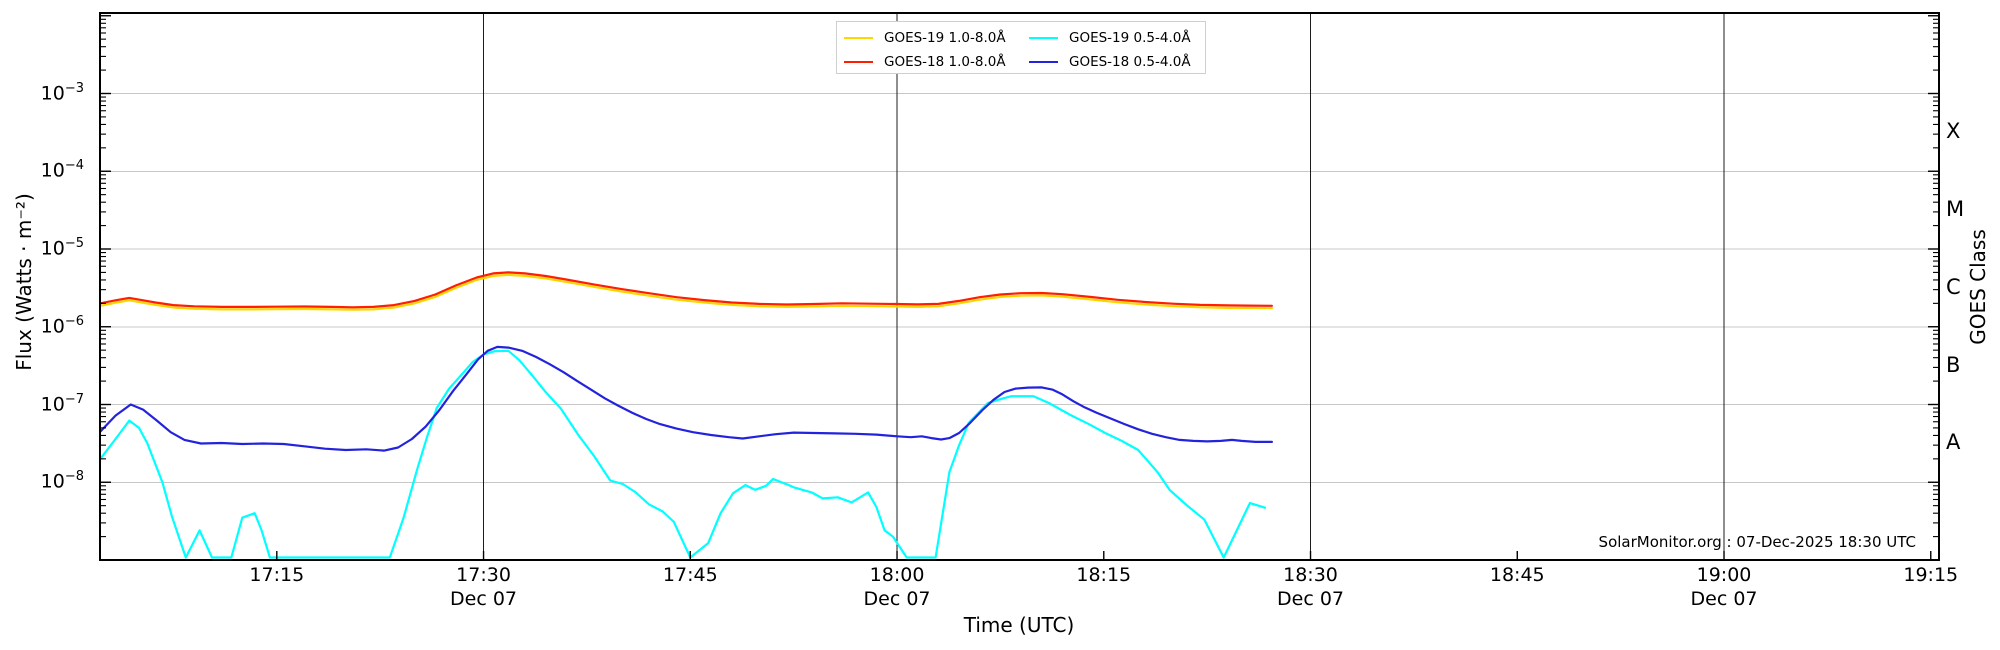 This screenshot has width=2000, height=650. I want to click on x-tick-label: 18:00, so click(897, 575).